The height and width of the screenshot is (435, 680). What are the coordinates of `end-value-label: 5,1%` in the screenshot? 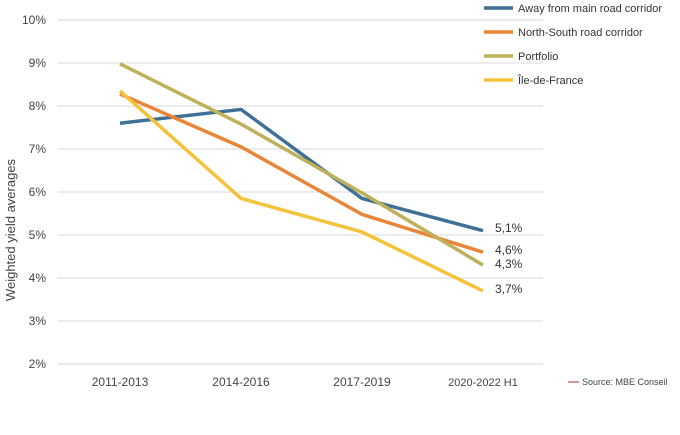 It's located at (509, 228).